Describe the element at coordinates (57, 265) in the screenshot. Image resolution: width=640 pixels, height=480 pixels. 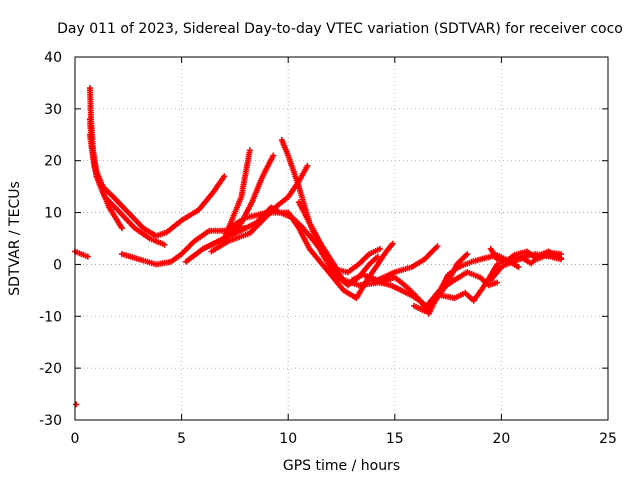
I see `y-tick-label: 0` at that location.